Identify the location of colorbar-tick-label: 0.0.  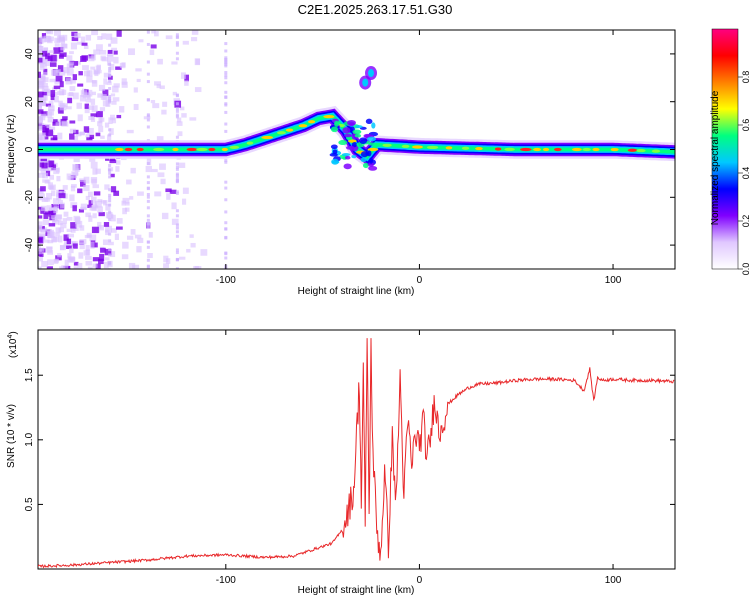
(745, 269).